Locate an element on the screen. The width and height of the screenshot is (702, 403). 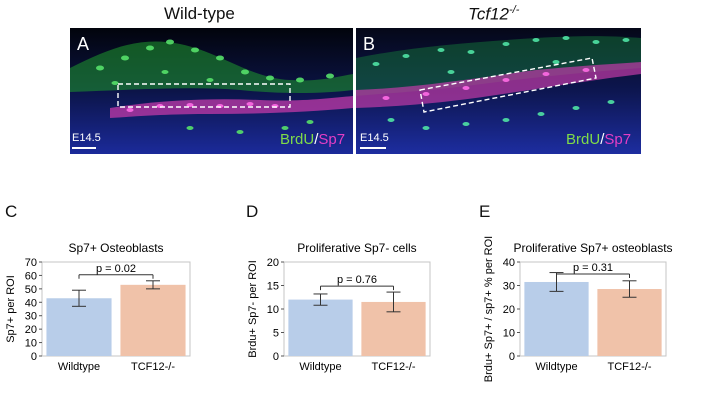
p-value-label: p = 0.31 is located at coordinates (593, 268).